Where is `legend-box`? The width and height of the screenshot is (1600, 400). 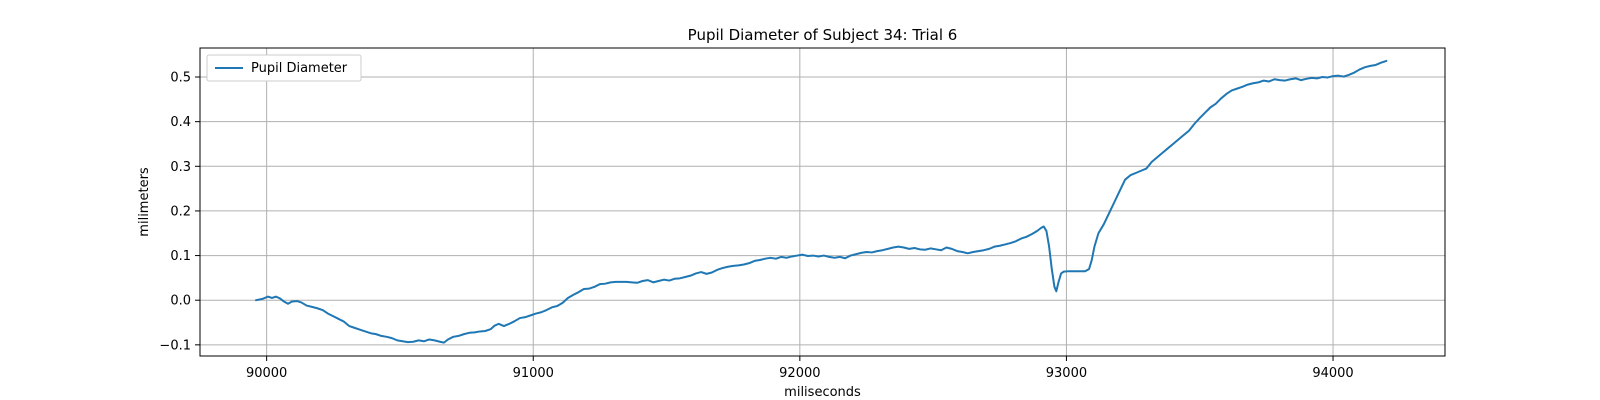
legend-box is located at coordinates (284, 68).